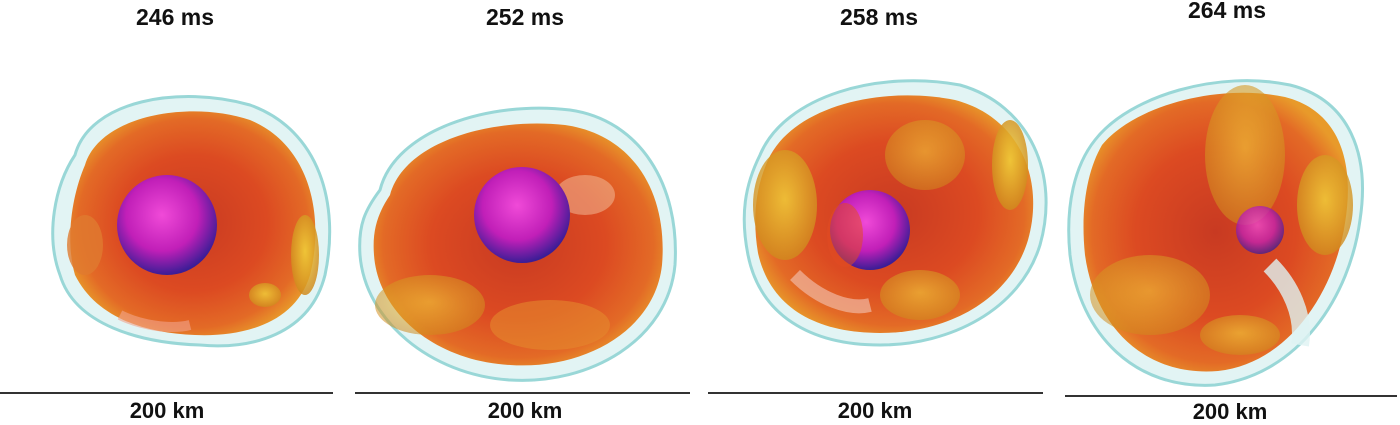 The width and height of the screenshot is (1400, 425). I want to click on shock-gap, so click(1286, 302).